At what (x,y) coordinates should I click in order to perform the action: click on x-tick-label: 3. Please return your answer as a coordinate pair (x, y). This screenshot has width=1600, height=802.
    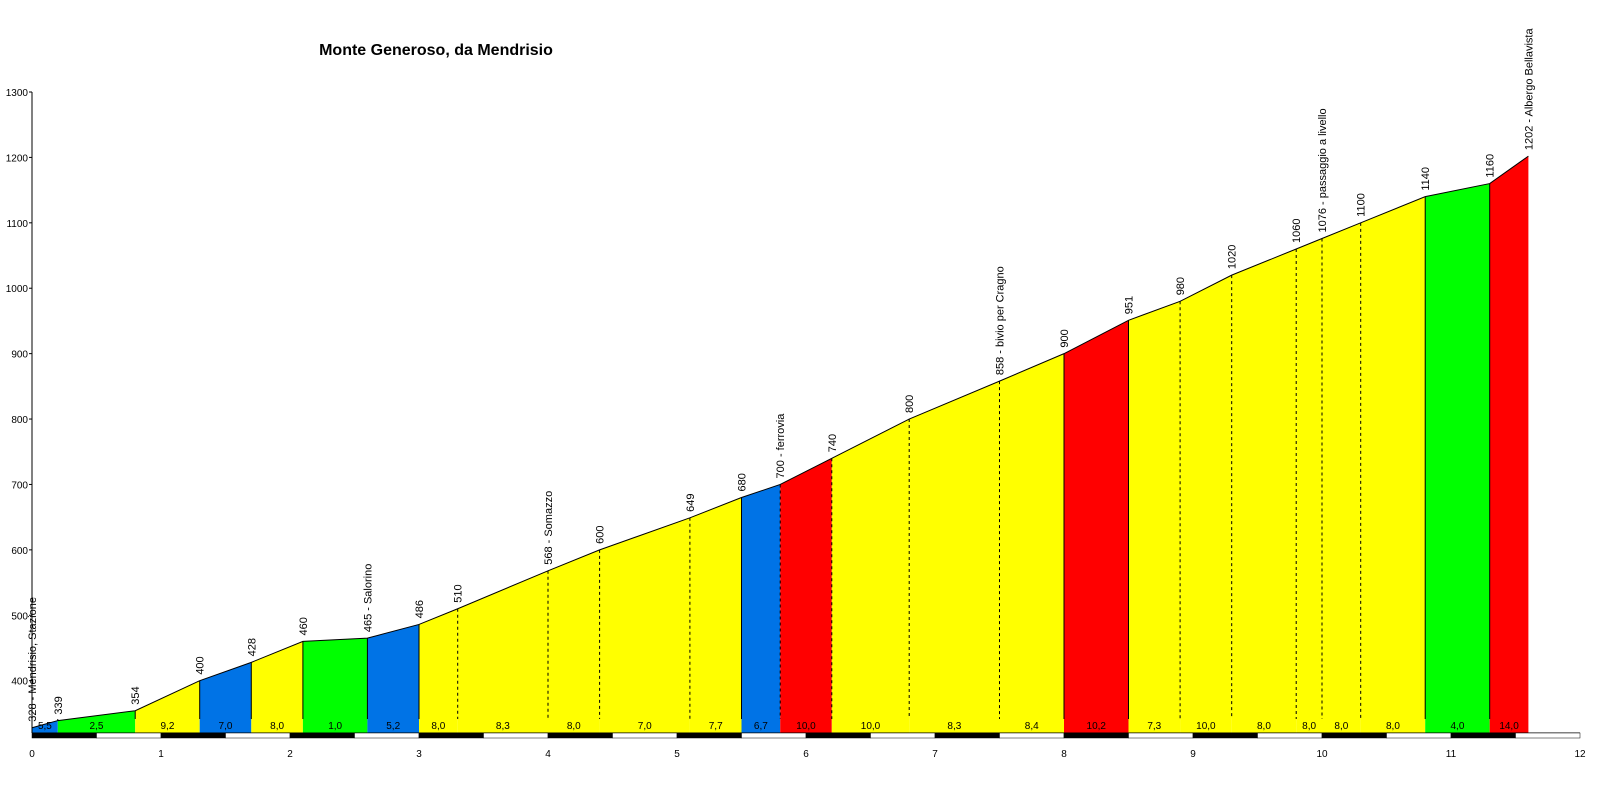
    Looking at the image, I should click on (419, 754).